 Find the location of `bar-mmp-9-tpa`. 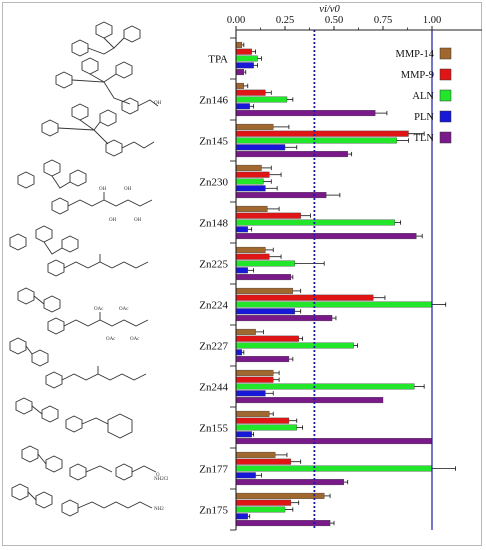

bar-mmp-9-tpa is located at coordinates (243, 51).